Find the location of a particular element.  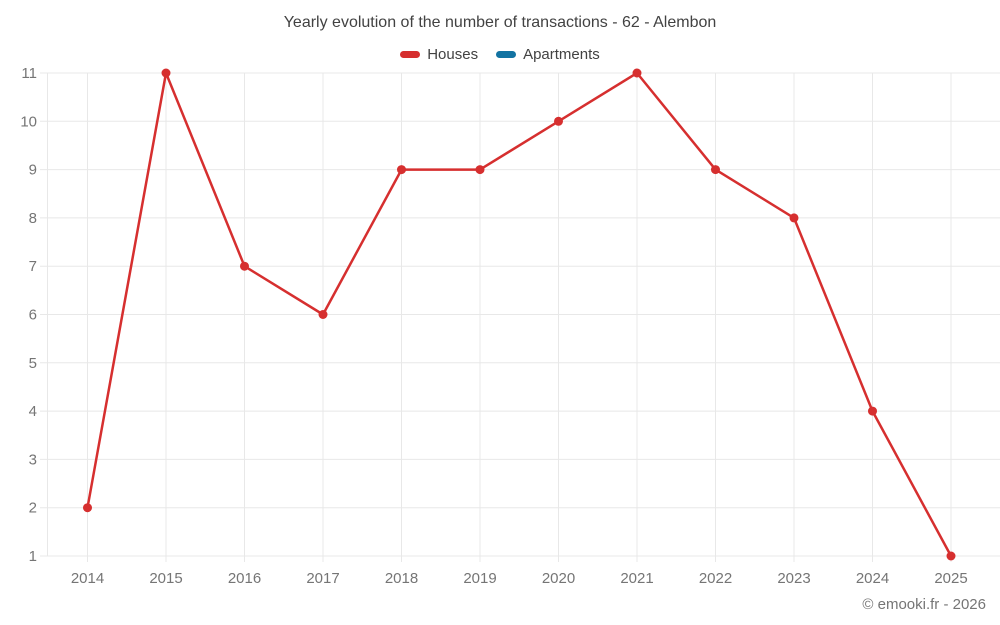

x-tick-label: 2015 is located at coordinates (165, 578).